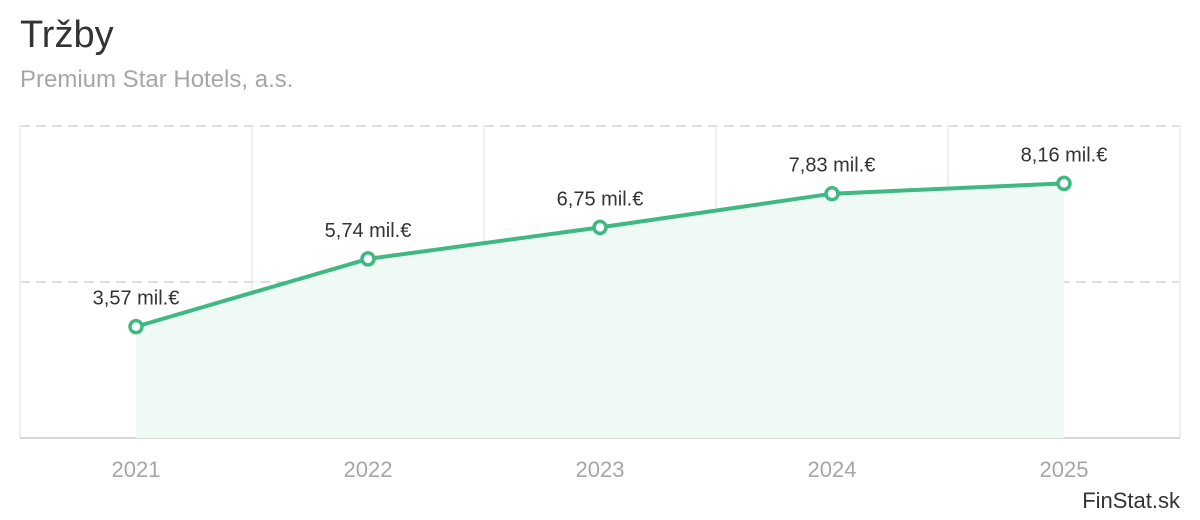  I want to click on data-label: 3,57 mil.€, so click(136, 299).